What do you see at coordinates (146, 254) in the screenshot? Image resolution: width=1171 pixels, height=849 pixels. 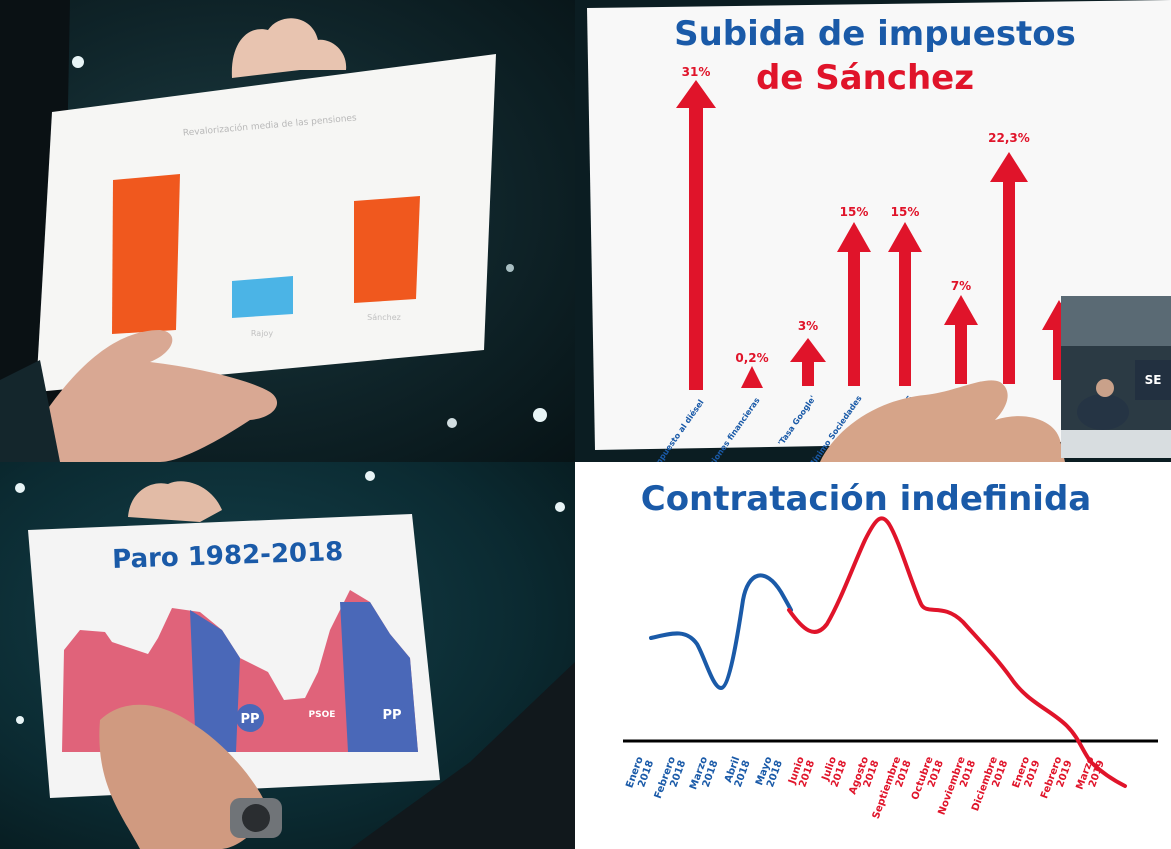 I see `bar-left` at bounding box center [146, 254].